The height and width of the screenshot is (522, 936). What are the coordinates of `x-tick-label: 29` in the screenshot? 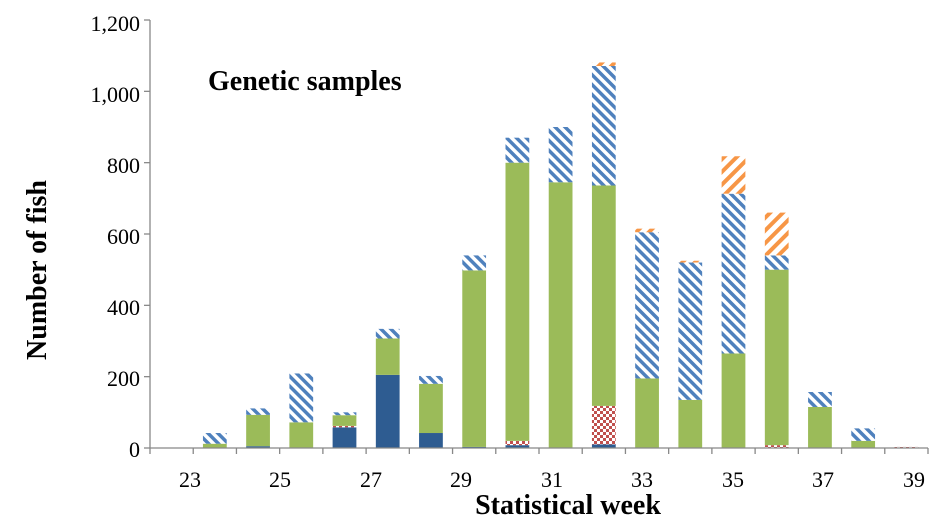 It's located at (461, 479).